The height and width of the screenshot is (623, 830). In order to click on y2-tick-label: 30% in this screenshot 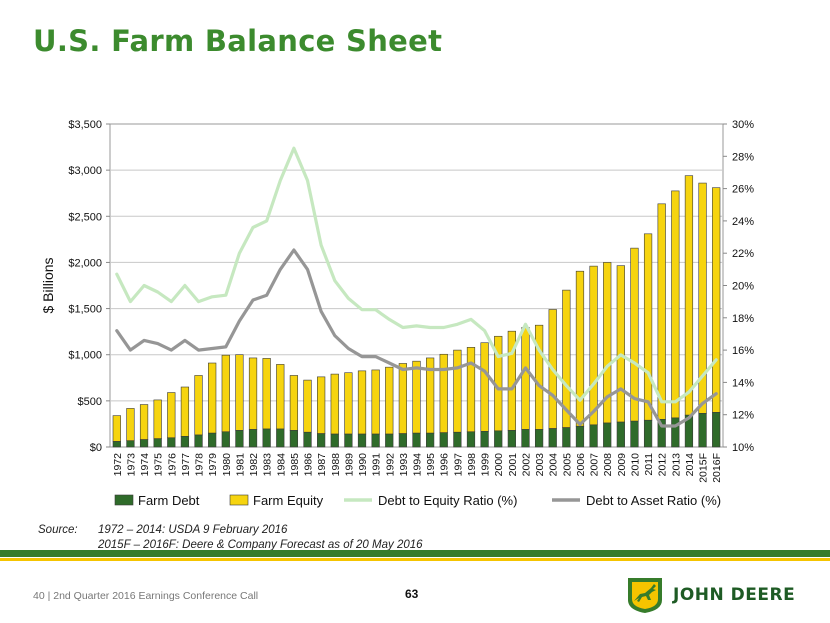, I will do `click(743, 125)`.